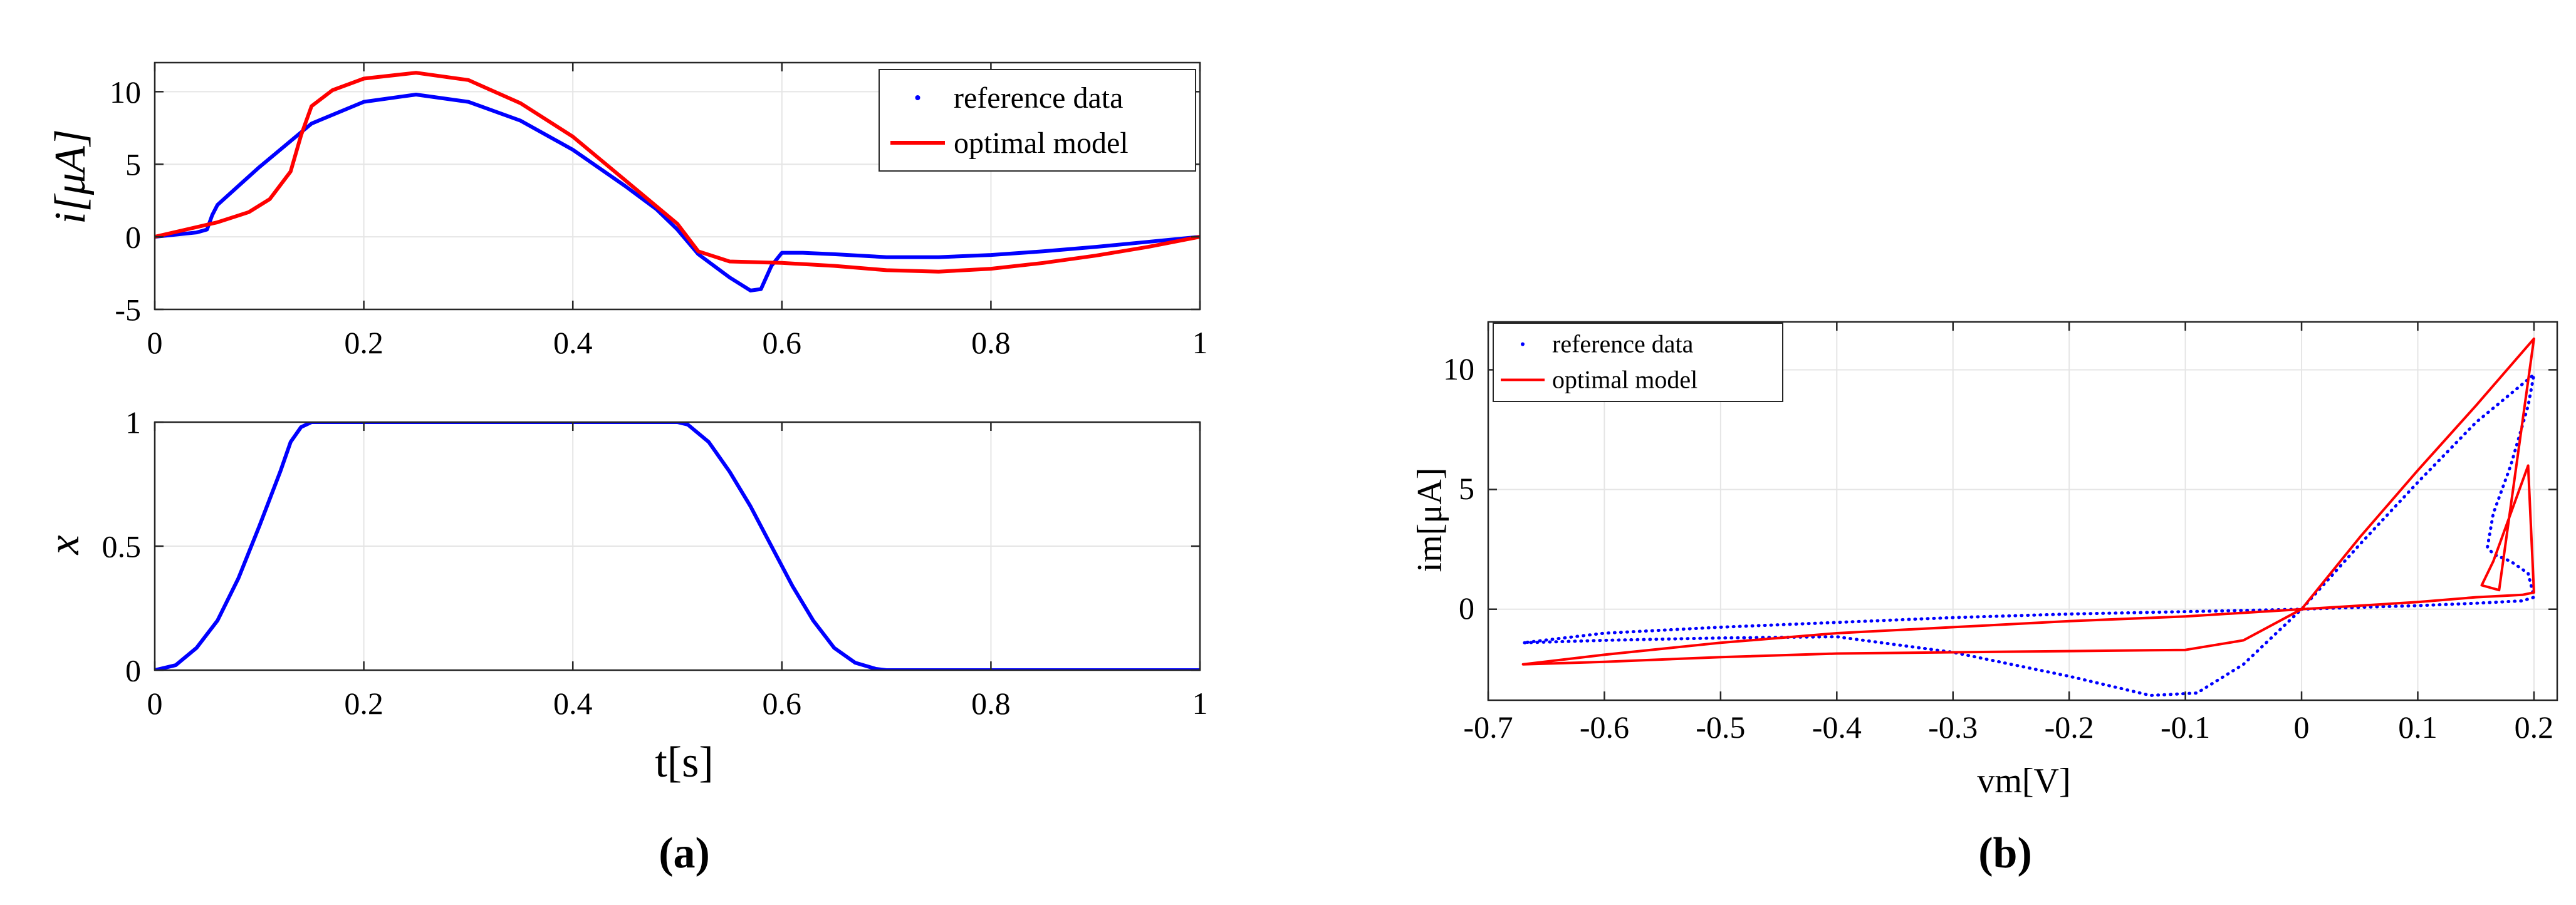  I want to click on x-tick-label: -0.3, so click(1953, 728).